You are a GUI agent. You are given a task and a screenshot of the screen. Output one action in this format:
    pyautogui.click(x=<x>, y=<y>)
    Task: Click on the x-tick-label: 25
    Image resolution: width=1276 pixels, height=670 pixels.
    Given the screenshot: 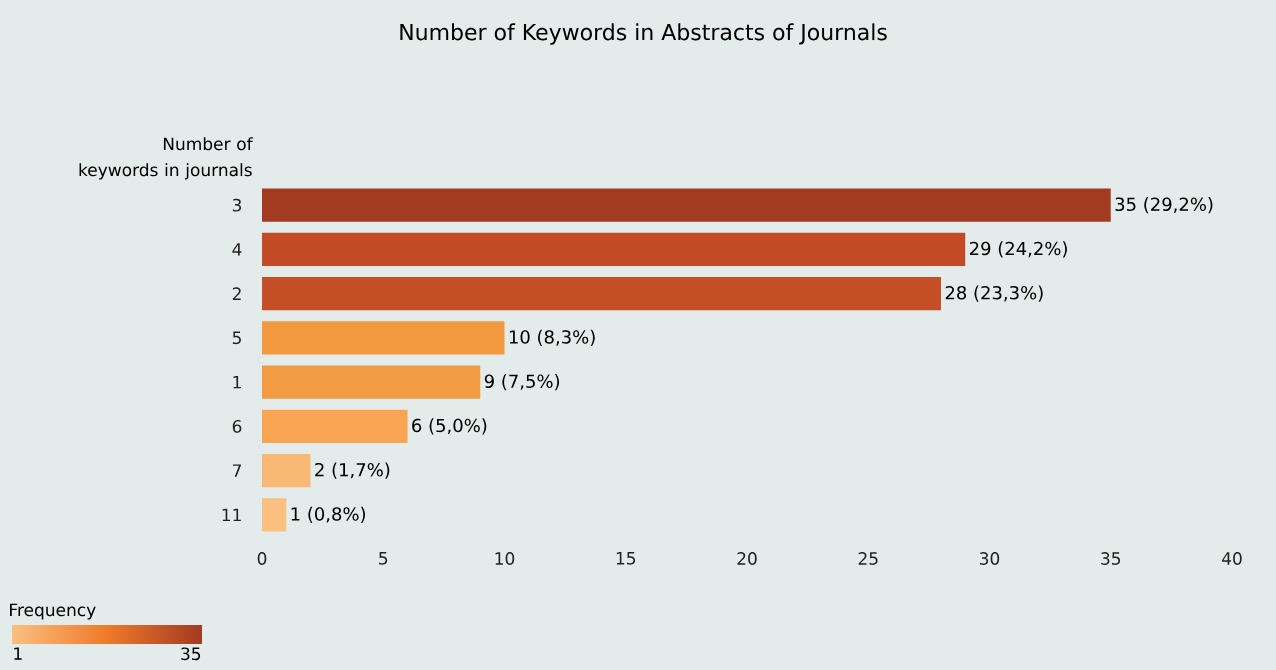 What is the action you would take?
    pyautogui.click(x=868, y=558)
    